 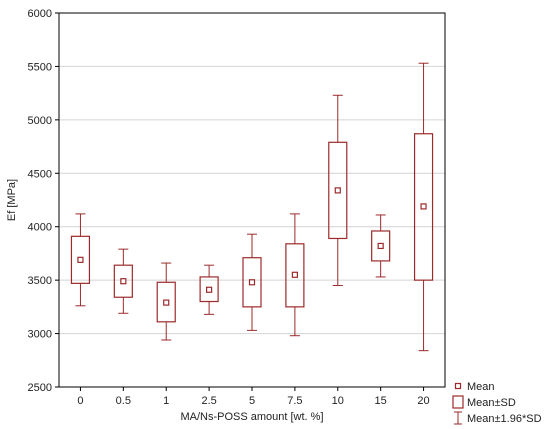 I want to click on legend: Mean Mean±SD Mean±1.96*SD, so click(x=497, y=403).